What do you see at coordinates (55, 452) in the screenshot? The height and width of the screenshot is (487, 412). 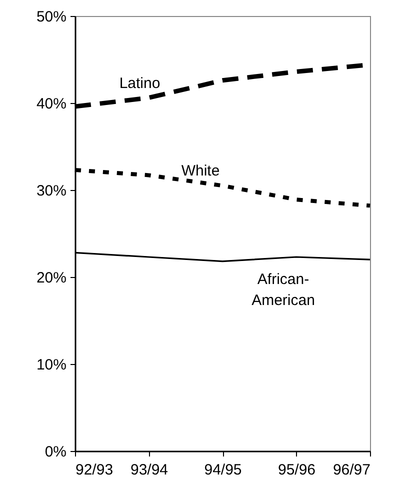 I see `y-tick-label: 0%` at bounding box center [55, 452].